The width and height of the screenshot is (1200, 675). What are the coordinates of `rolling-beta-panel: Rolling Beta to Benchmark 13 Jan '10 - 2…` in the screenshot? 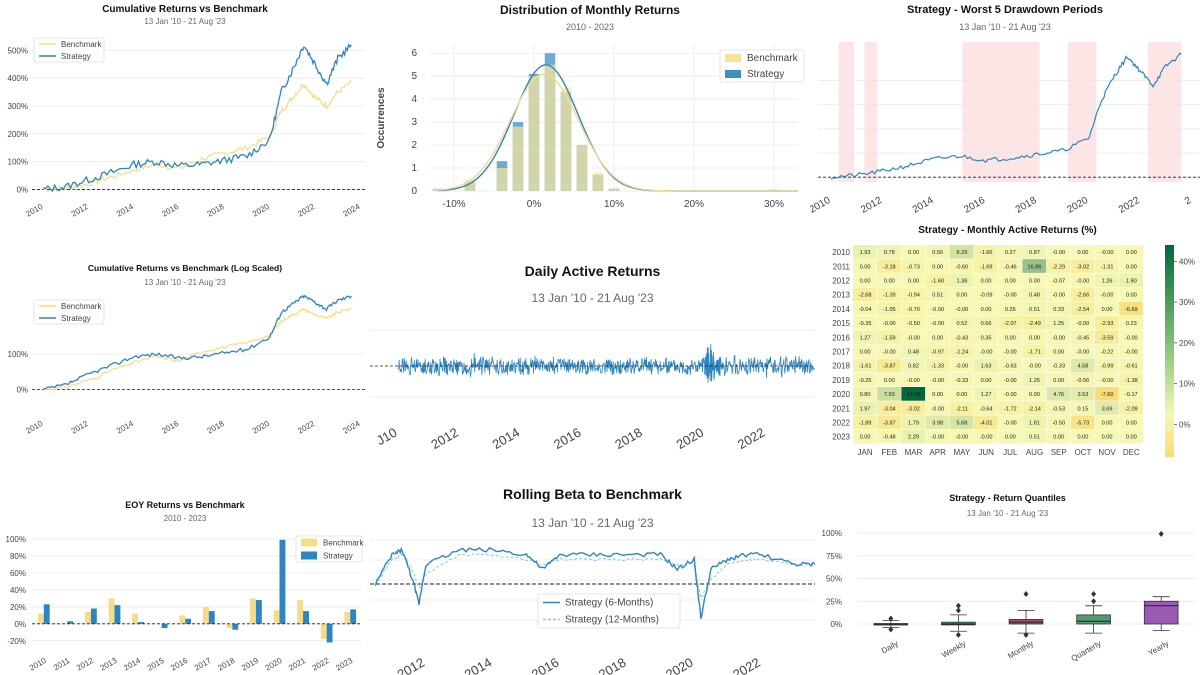 It's located at (592, 577).